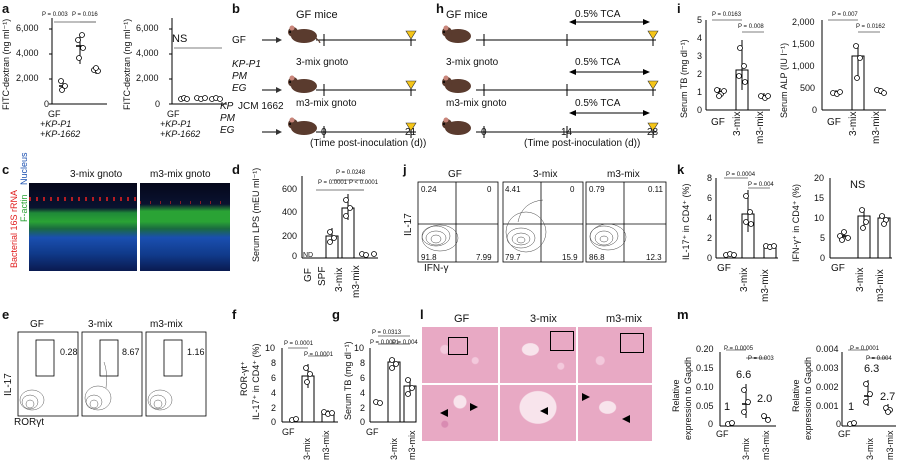 The width and height of the screenshot is (900, 463). Describe the element at coordinates (765, 285) in the screenshot. I see `k1-group-m3mix: m3-mix` at that location.